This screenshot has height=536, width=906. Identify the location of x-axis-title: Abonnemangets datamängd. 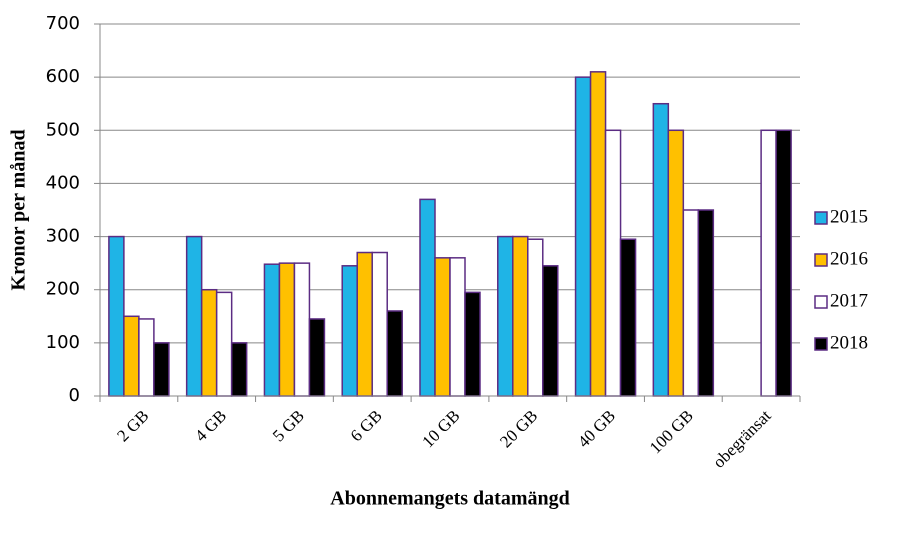
(449, 499).